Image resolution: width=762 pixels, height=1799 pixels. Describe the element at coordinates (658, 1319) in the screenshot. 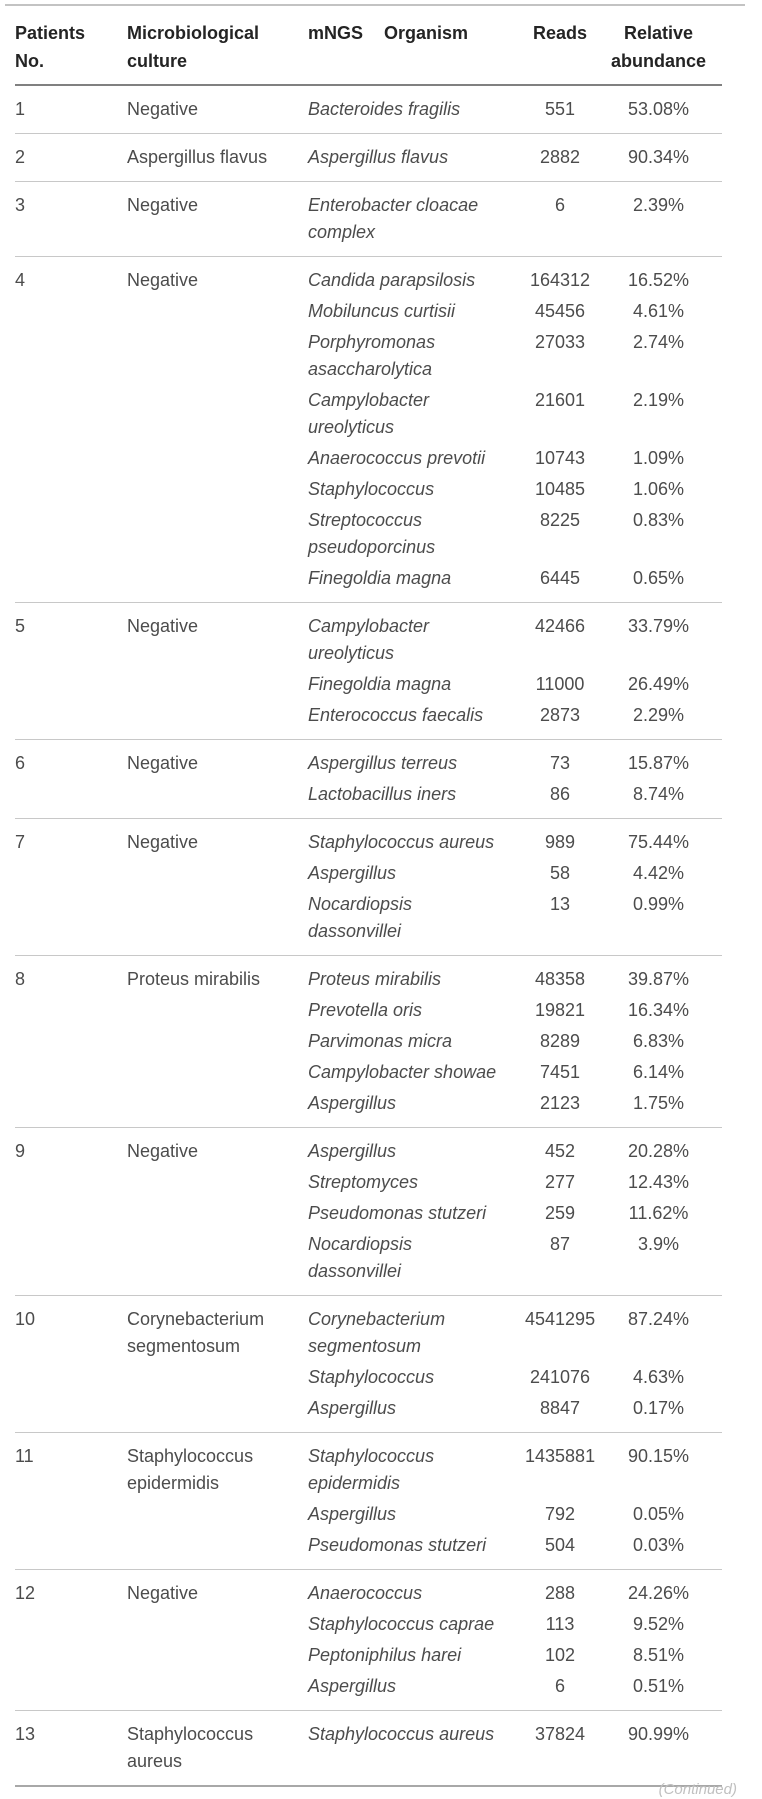

I see `abundance-value: 87.24%` at that location.